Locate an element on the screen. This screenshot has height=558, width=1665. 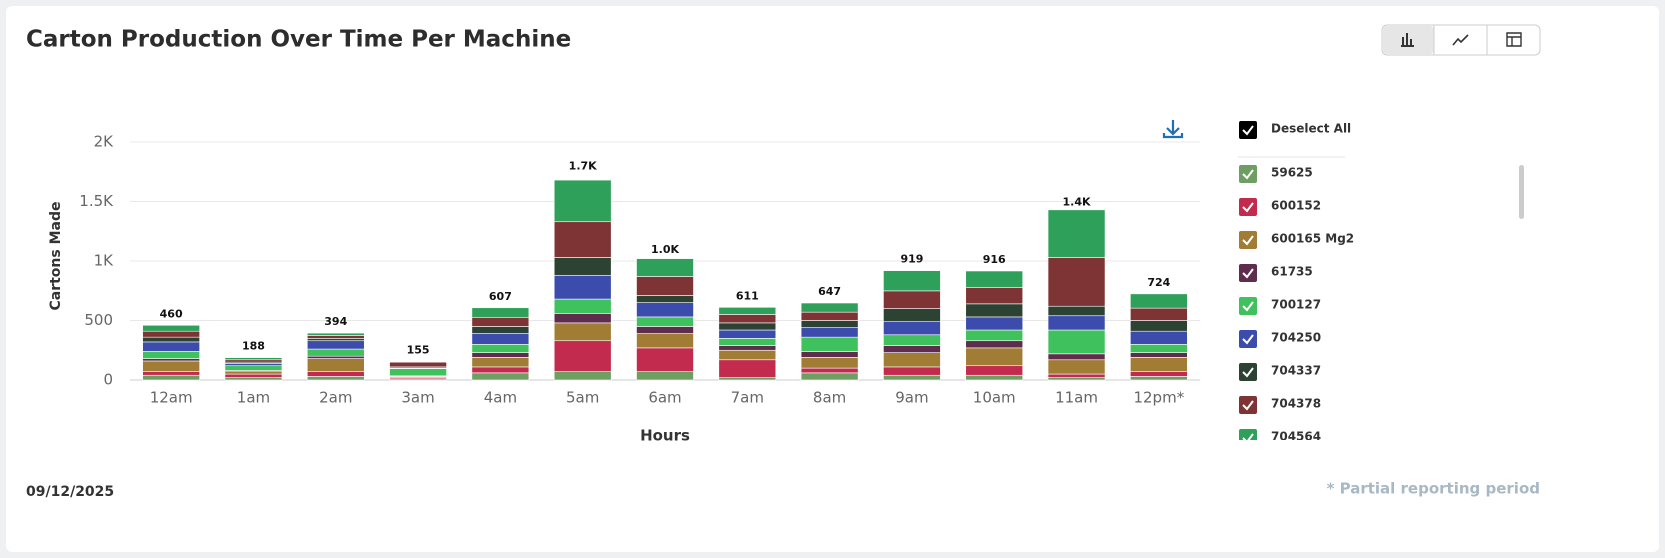
table-view-button is located at coordinates (1513, 40).